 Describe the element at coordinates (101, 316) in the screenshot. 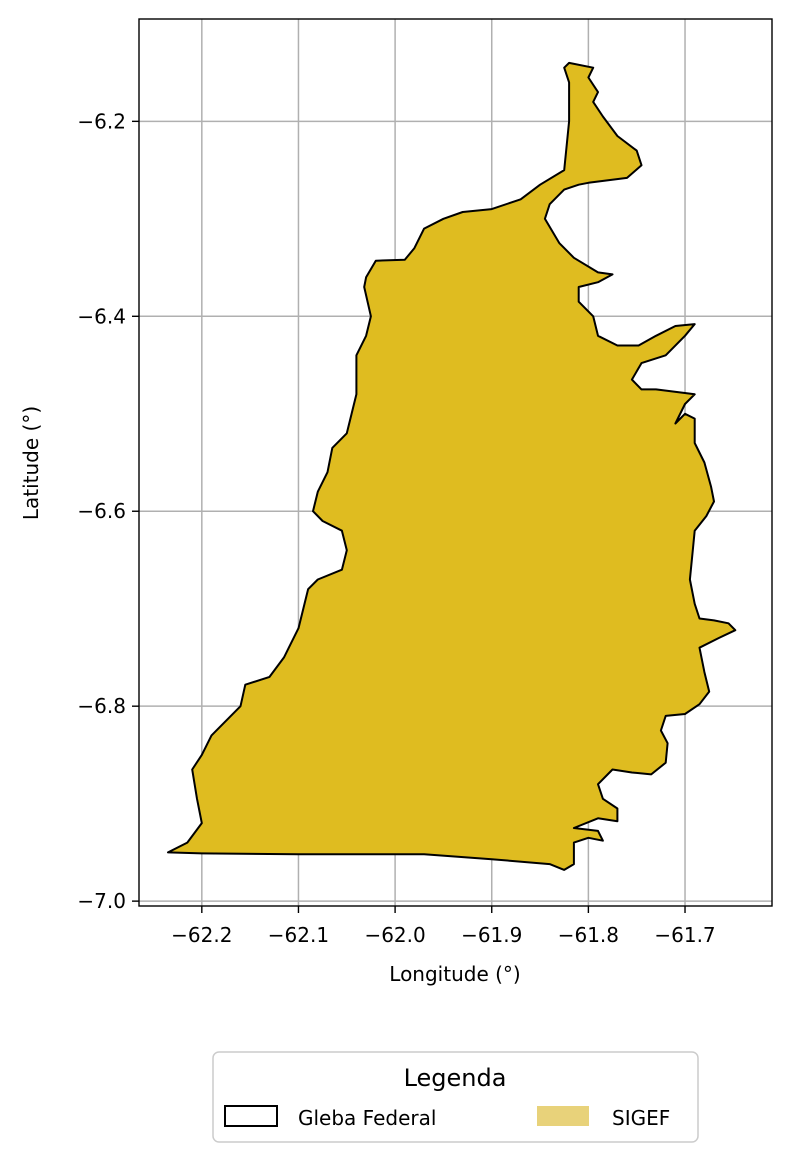

I see `y-tick-label: −6.4` at that location.